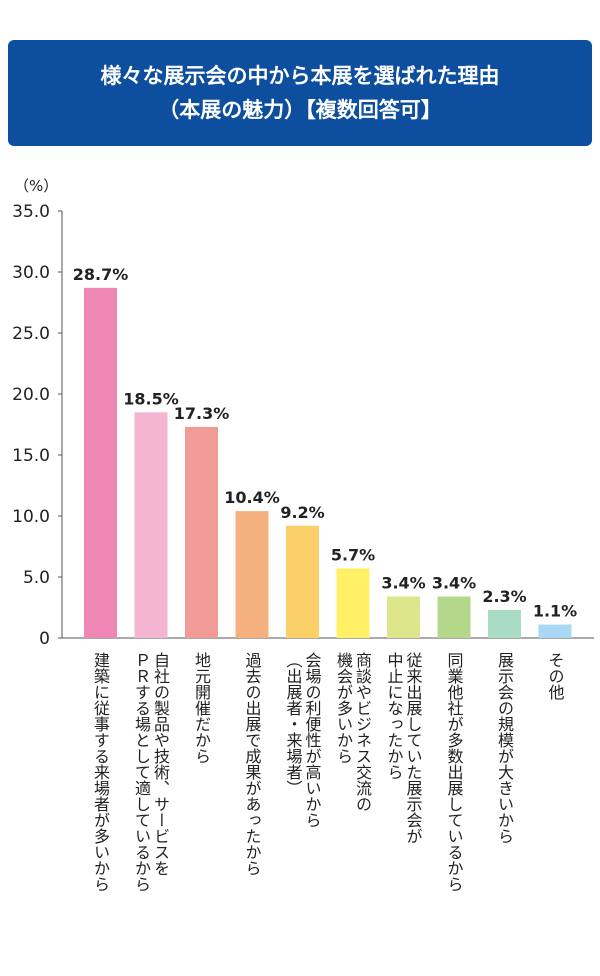  What do you see at coordinates (353, 732) in the screenshot?
I see `category-label: 商談やビジネス交流の 機会が多いから` at bounding box center [353, 732].